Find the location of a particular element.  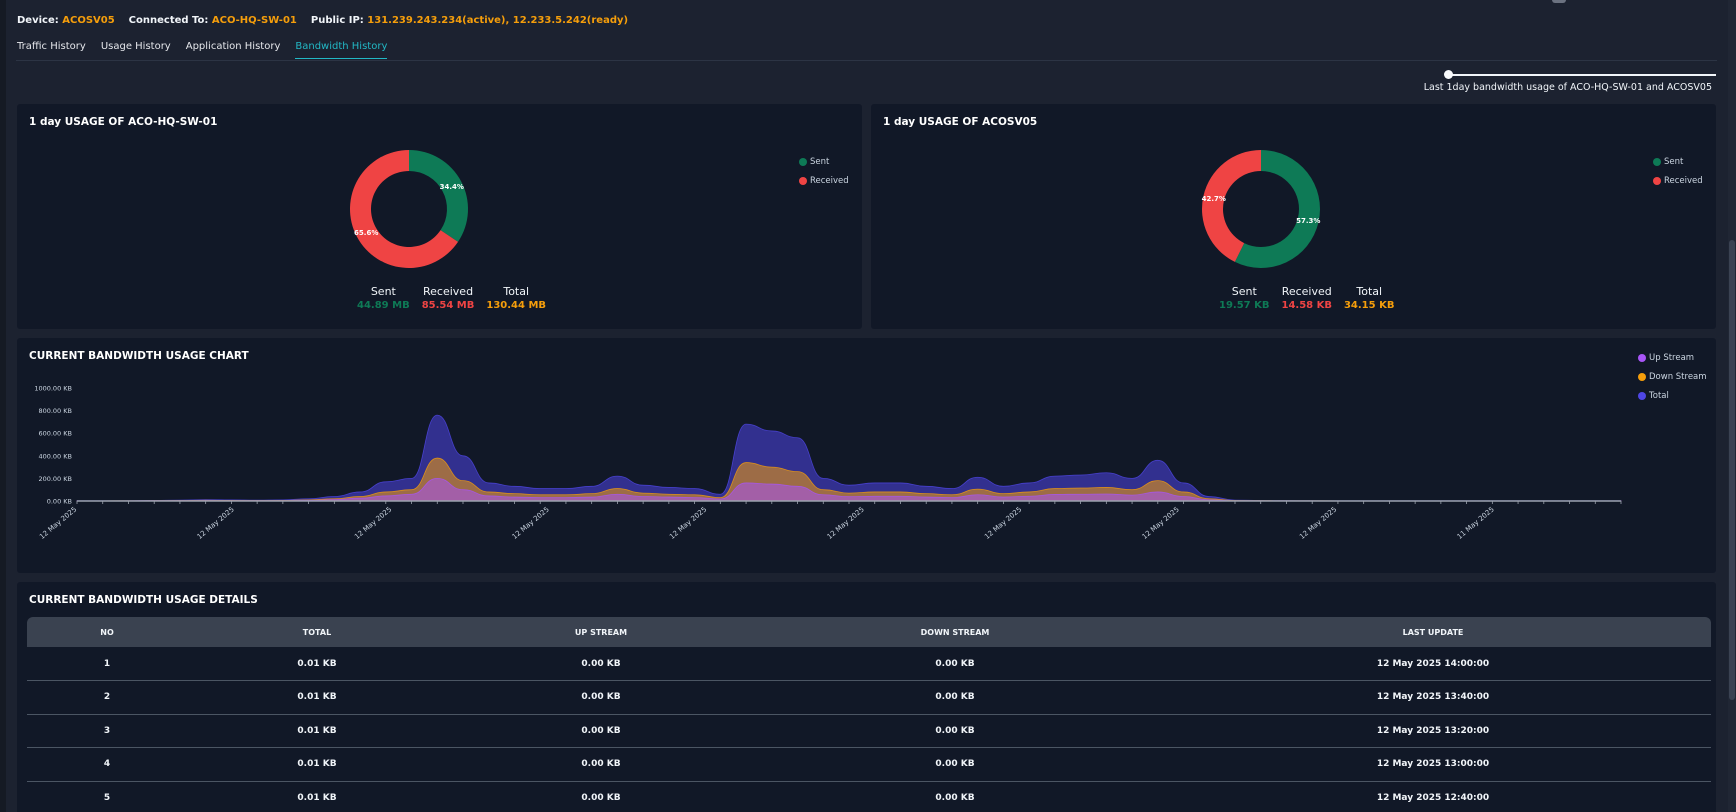

series-area-total is located at coordinates (849, 458).